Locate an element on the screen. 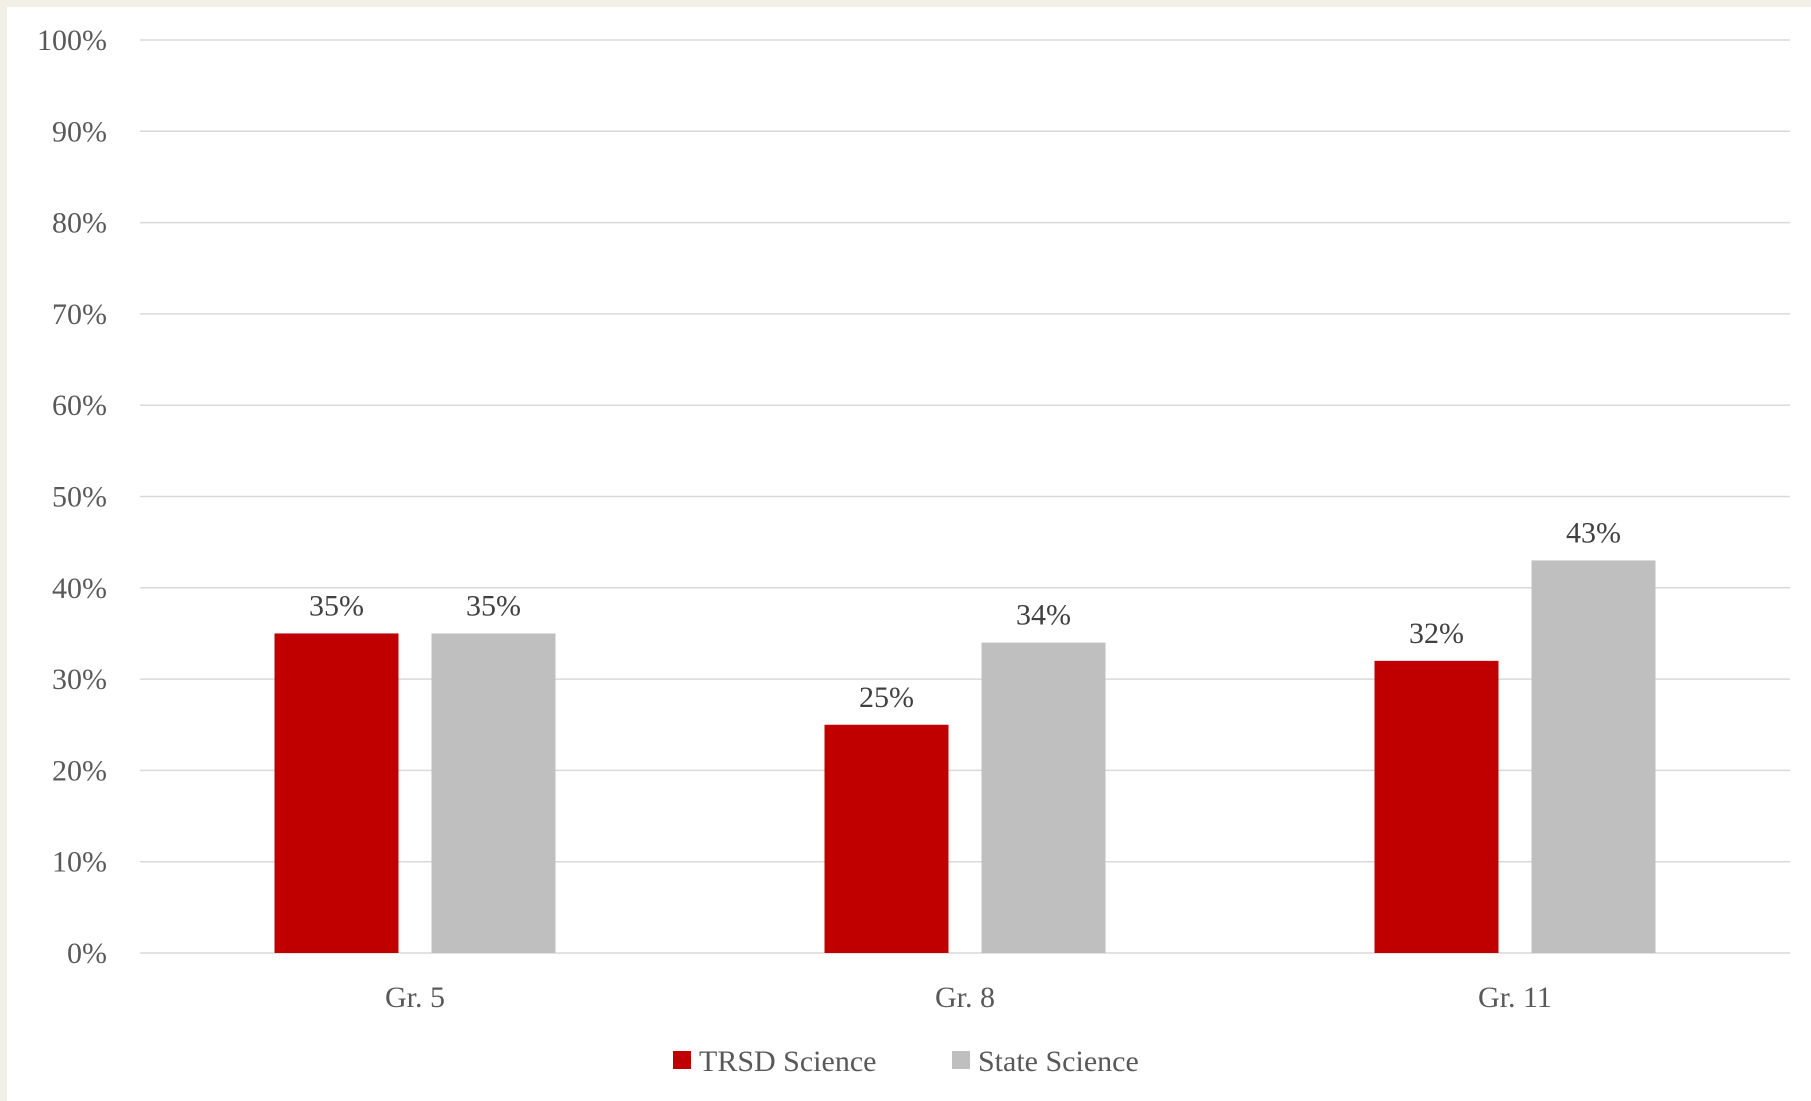 This screenshot has height=1101, width=1811. y-tick-label: 10% is located at coordinates (79, 862).